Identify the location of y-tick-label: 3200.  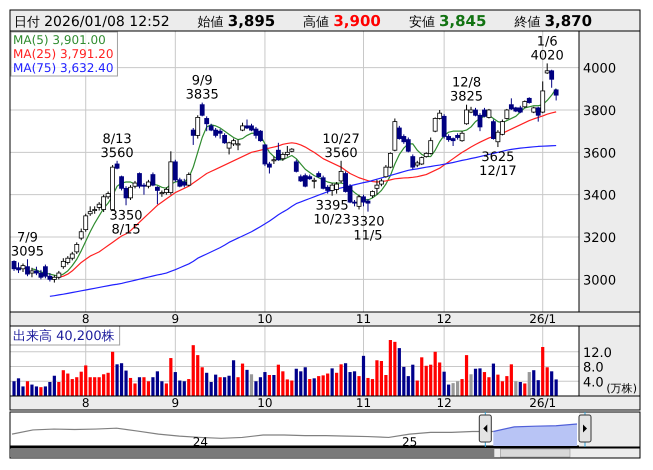
(599, 238).